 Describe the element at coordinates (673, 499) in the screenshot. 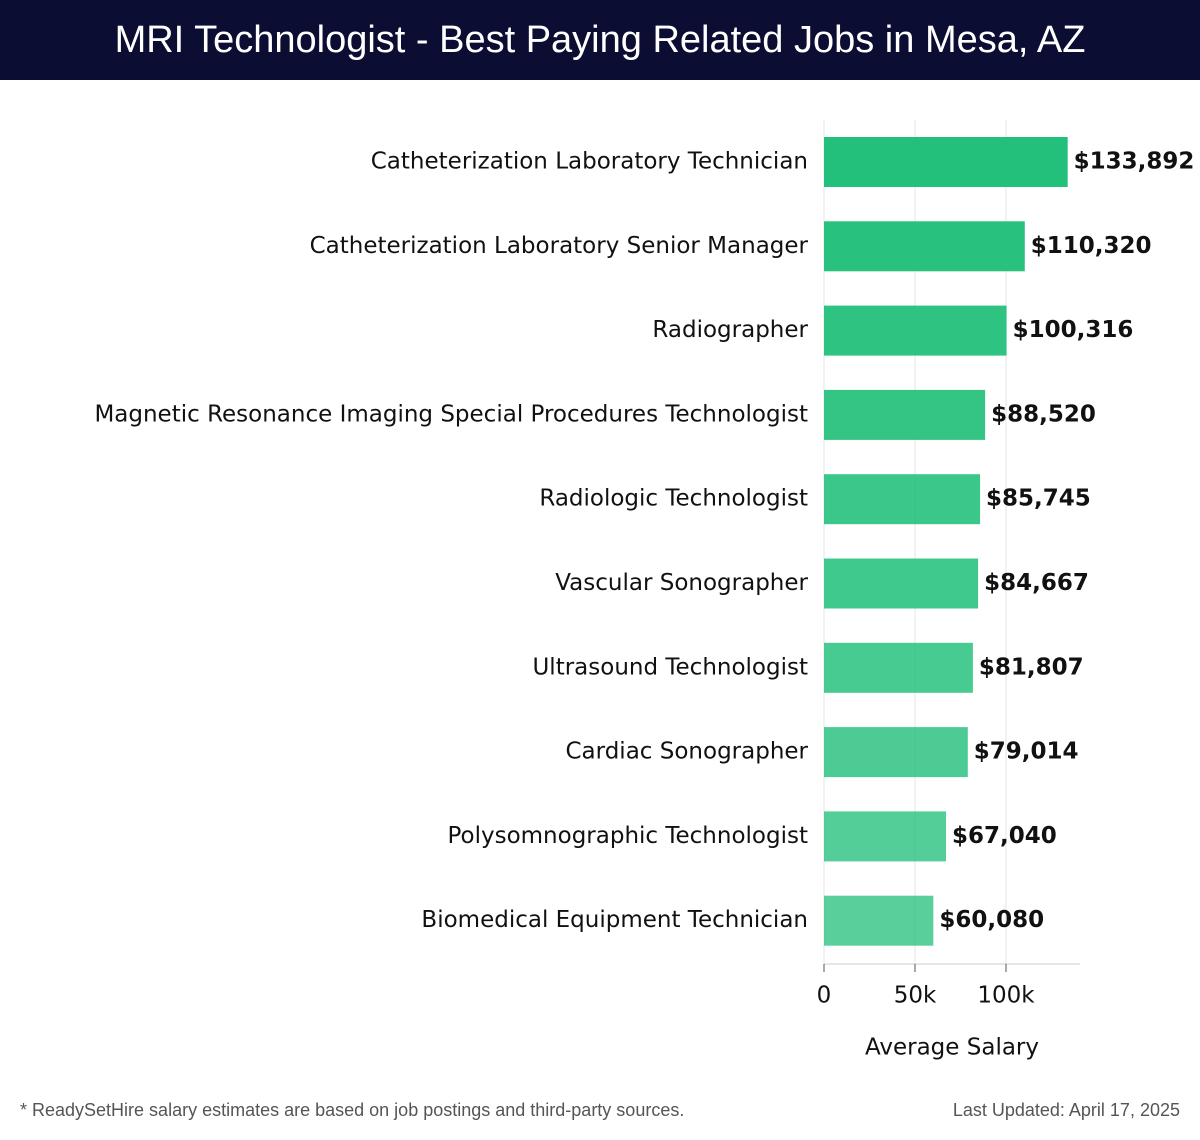

I see `category-label-4: Radiologic Technologist` at that location.